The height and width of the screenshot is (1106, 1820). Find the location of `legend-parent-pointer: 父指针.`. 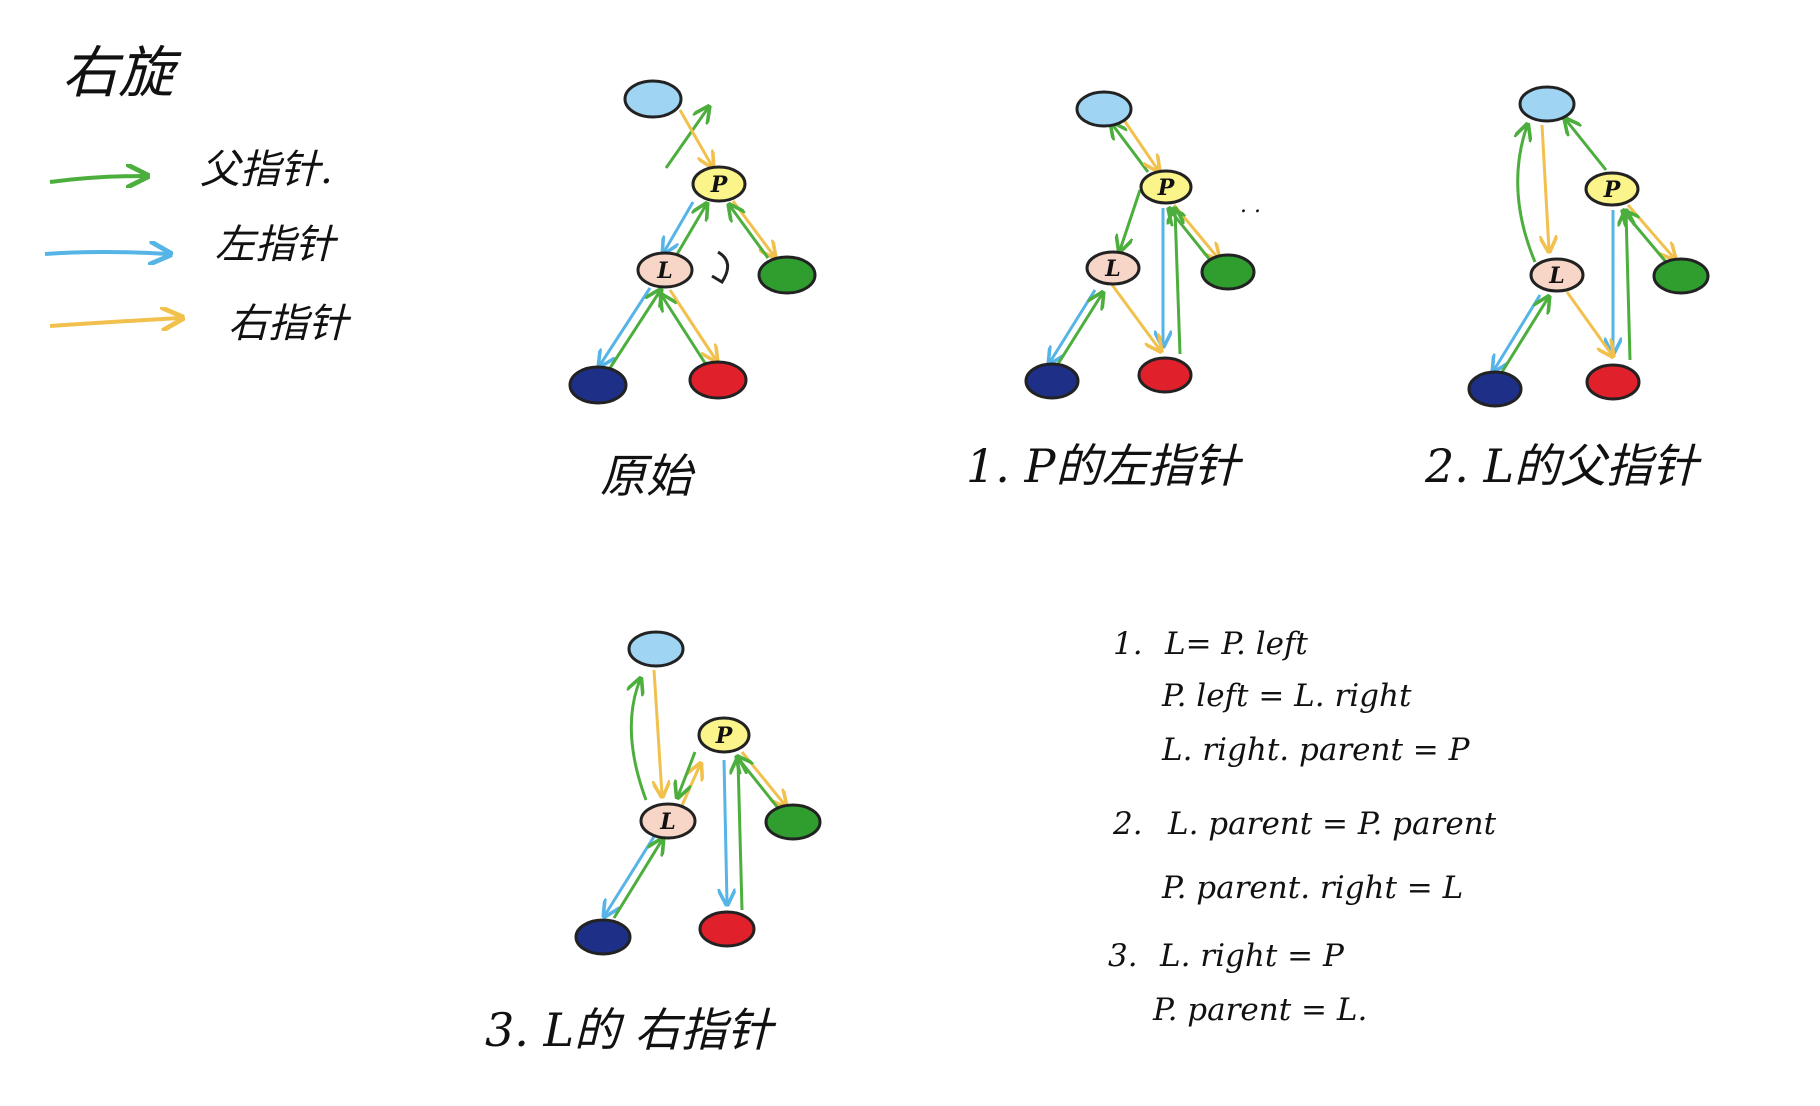

legend-parent-pointer: 父指针. is located at coordinates (191, 170).